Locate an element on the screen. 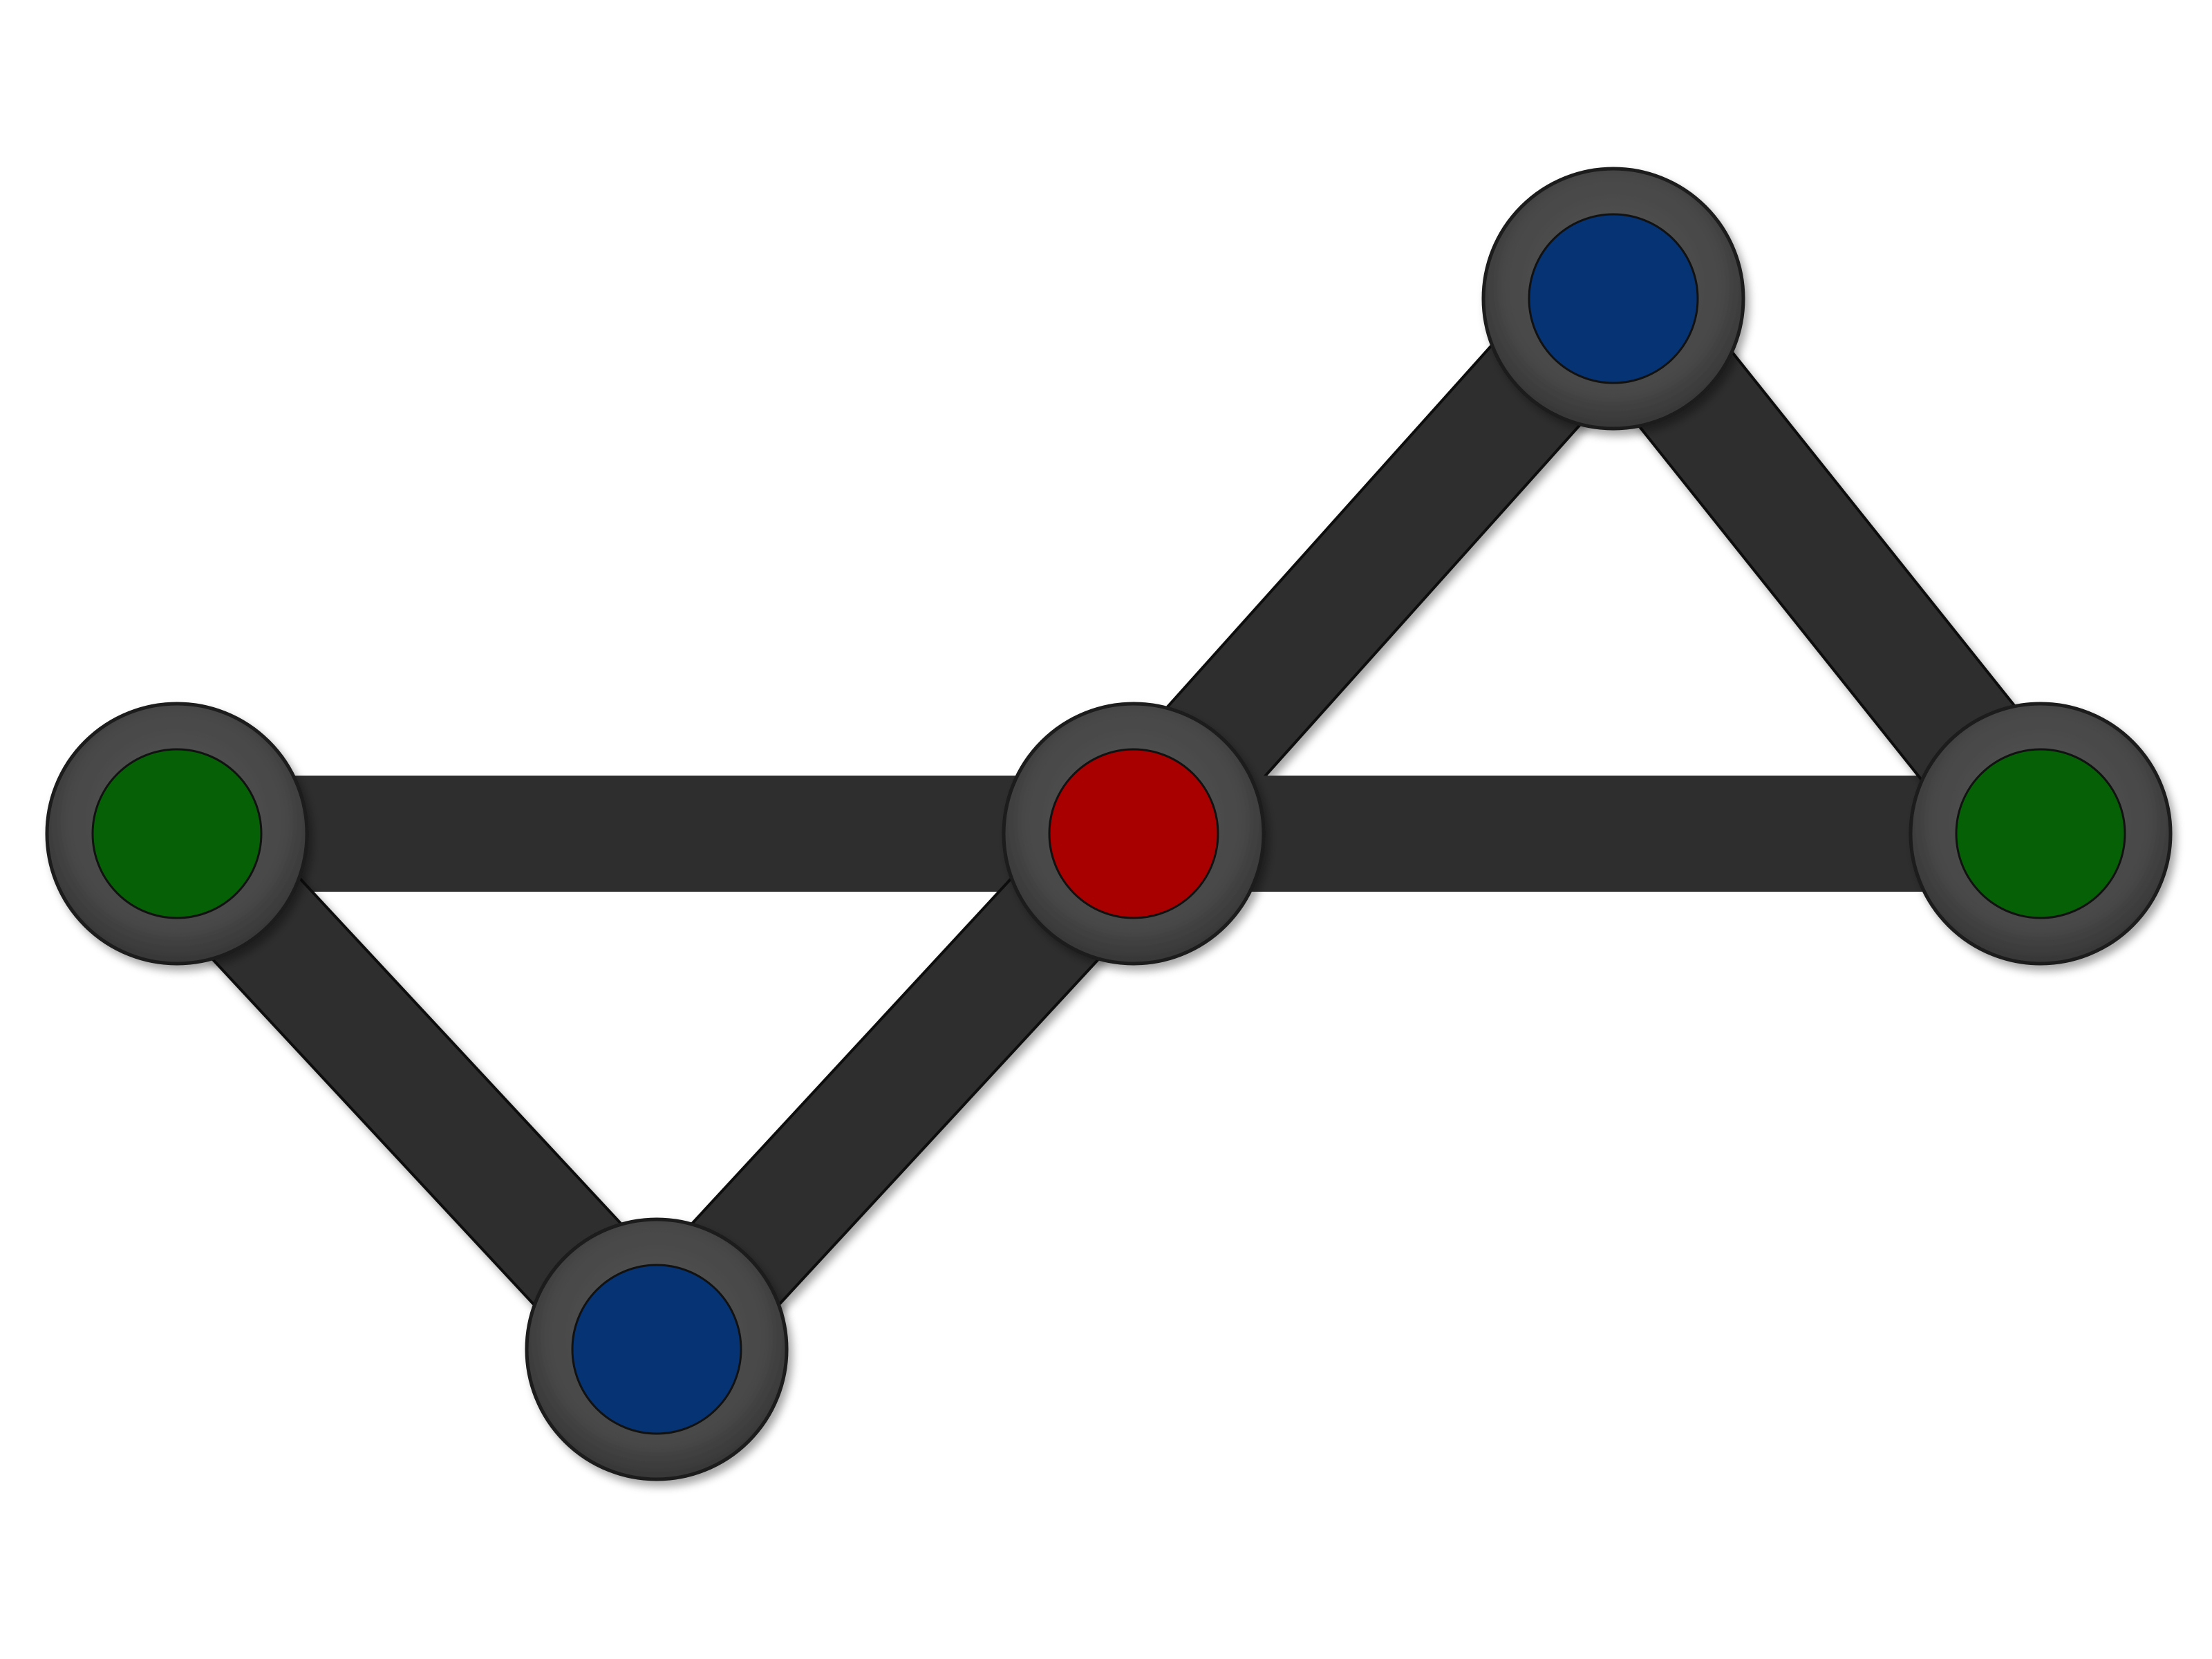 The width and height of the screenshot is (2212, 1659). node-blue-bottom is located at coordinates (657, 1349).